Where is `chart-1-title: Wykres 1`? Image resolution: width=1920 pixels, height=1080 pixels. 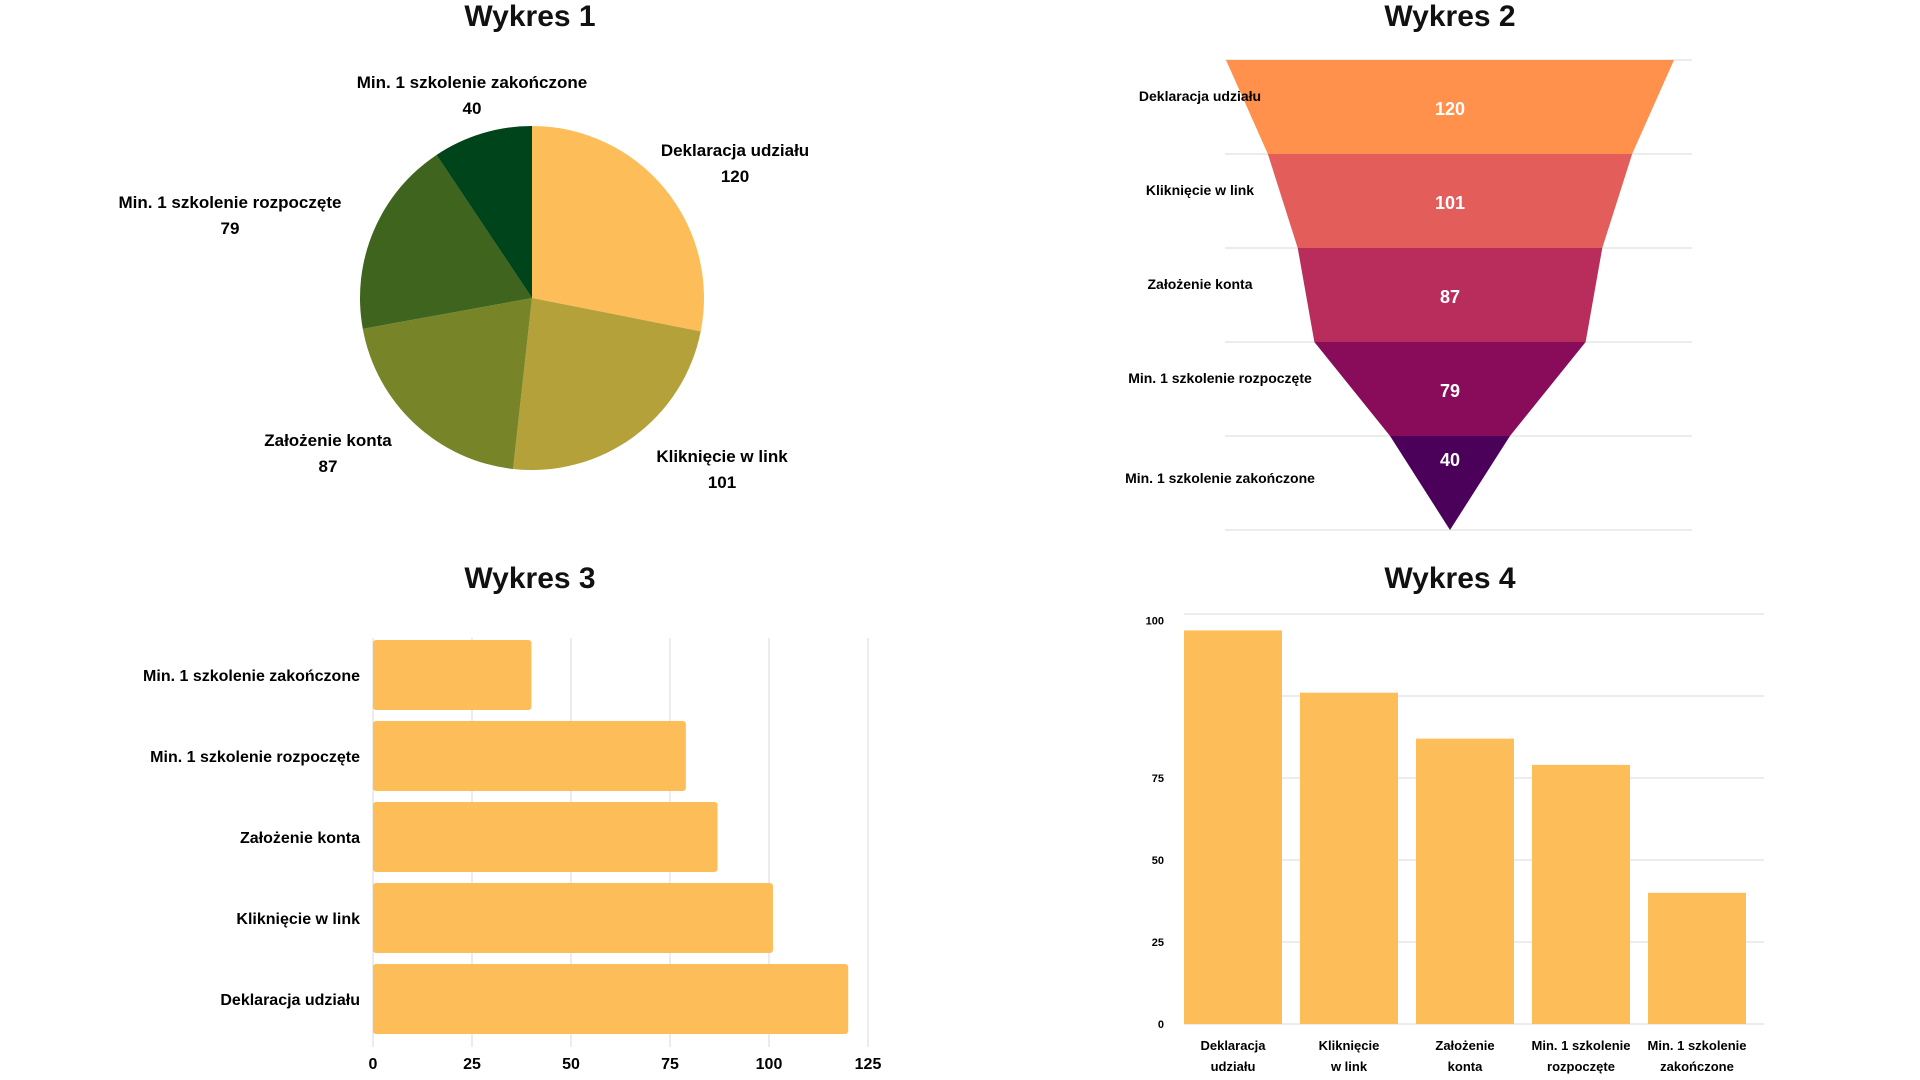
chart-1-title: Wykres 1 is located at coordinates (530, 16).